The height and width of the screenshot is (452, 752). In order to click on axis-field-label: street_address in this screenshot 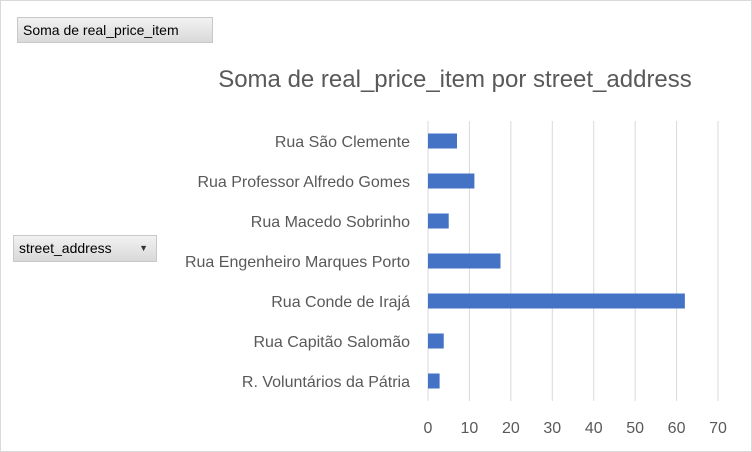, I will do `click(65, 248)`.